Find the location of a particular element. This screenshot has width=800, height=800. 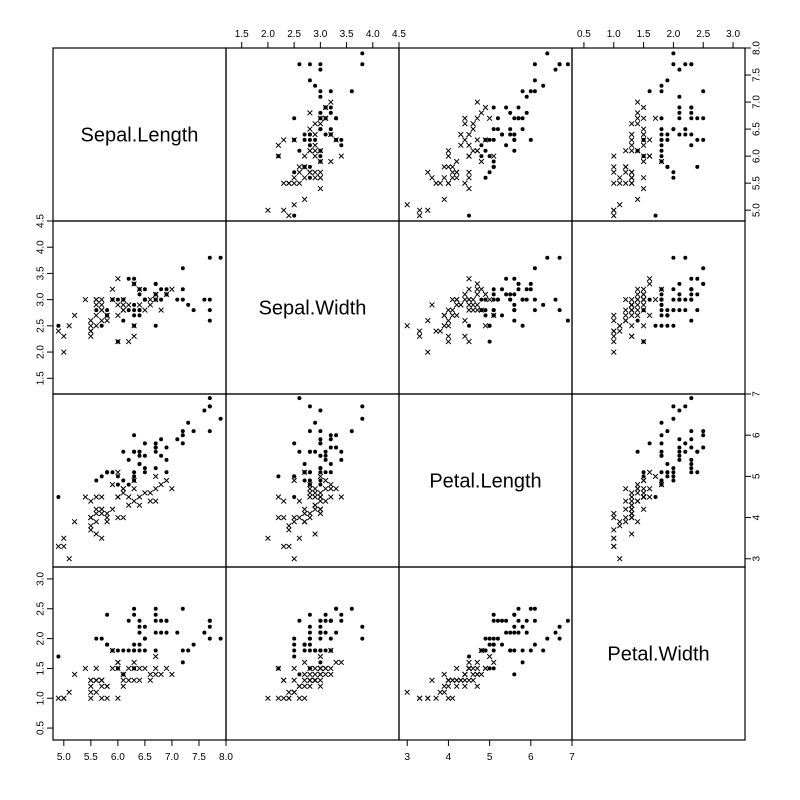

tick-label: 4 is located at coordinates (757, 517).